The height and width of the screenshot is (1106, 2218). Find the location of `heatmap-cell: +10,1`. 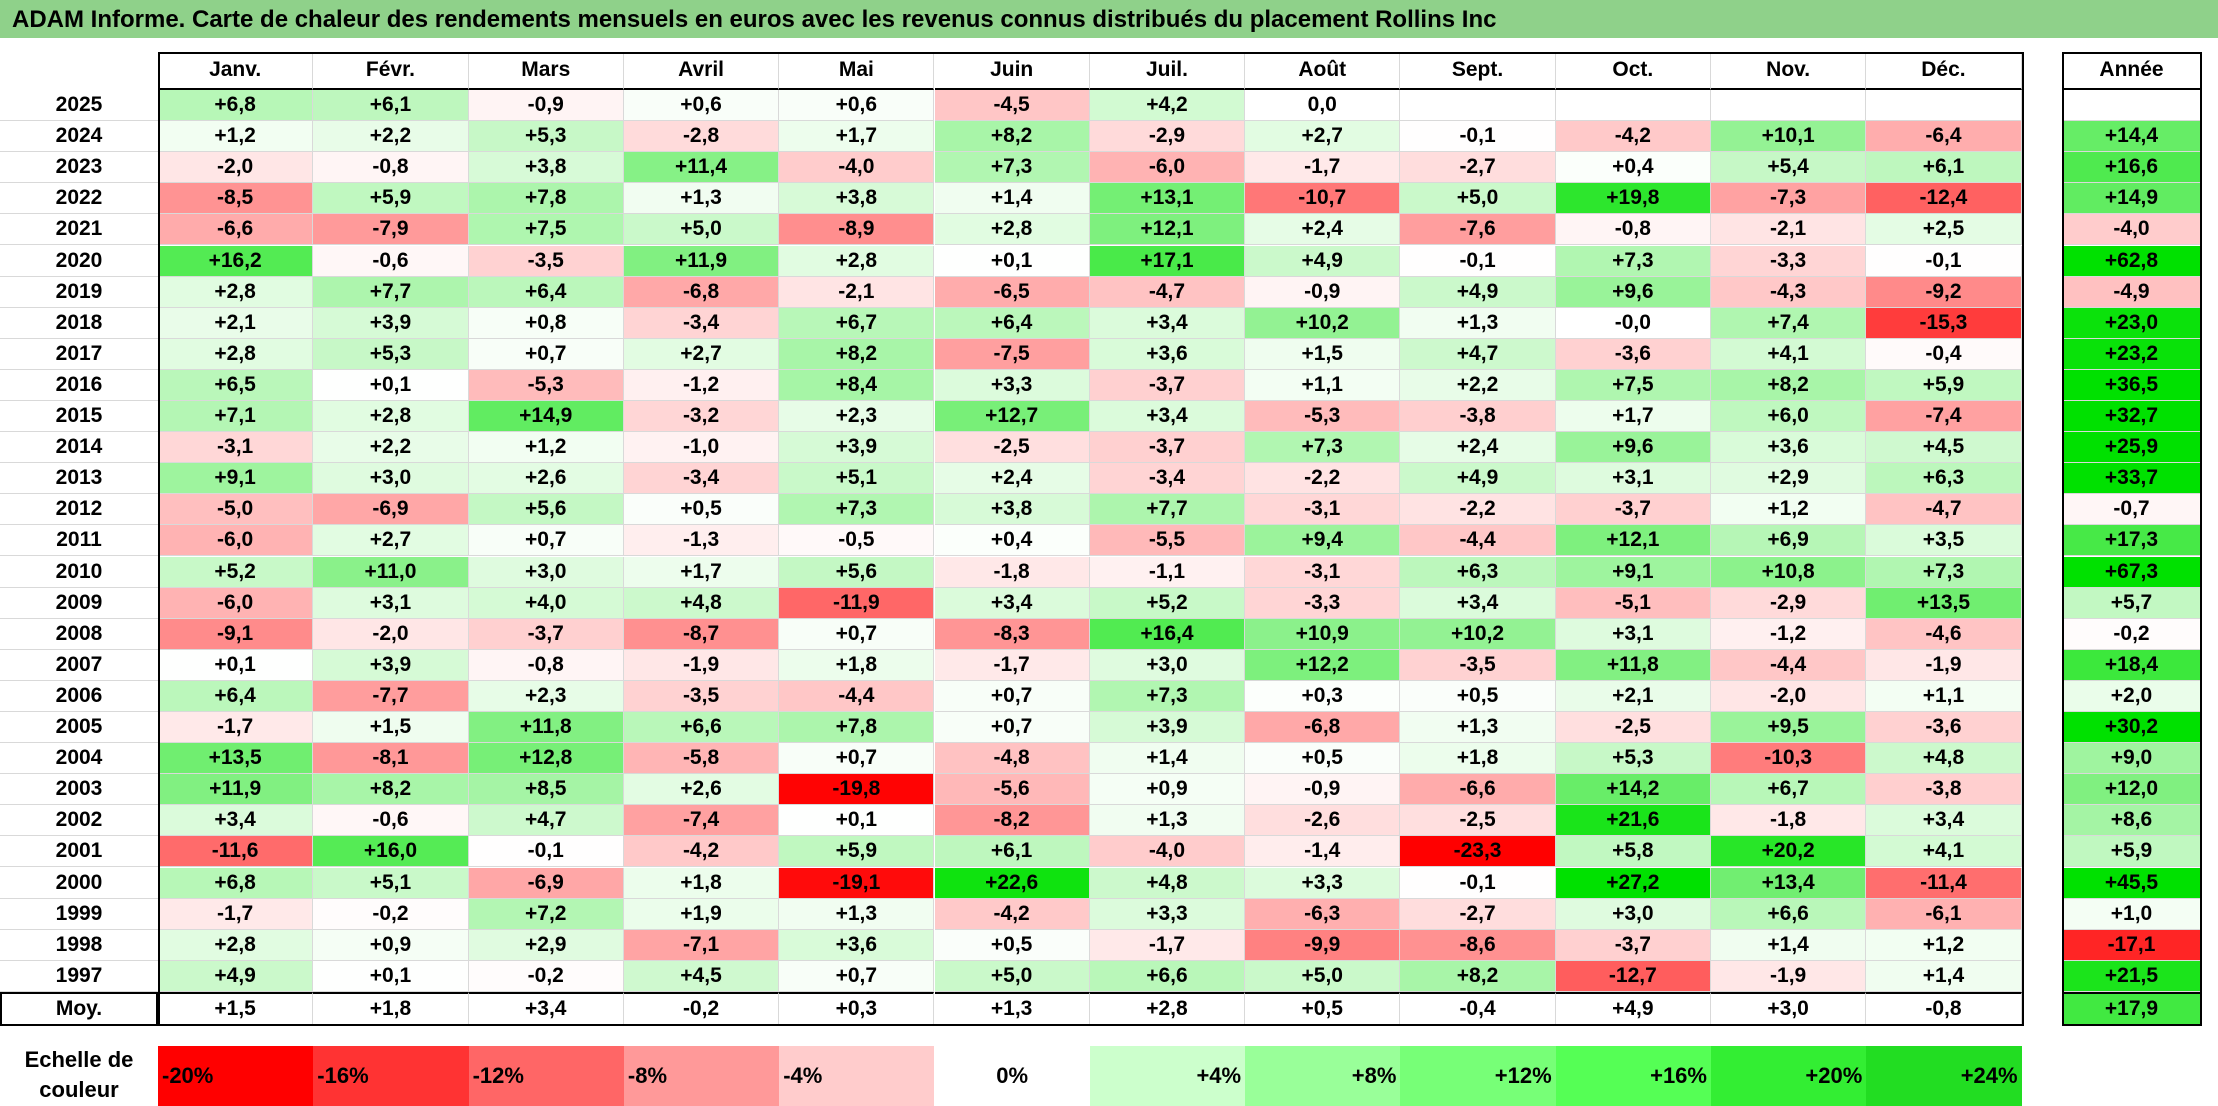

heatmap-cell: +10,1 is located at coordinates (1789, 137).